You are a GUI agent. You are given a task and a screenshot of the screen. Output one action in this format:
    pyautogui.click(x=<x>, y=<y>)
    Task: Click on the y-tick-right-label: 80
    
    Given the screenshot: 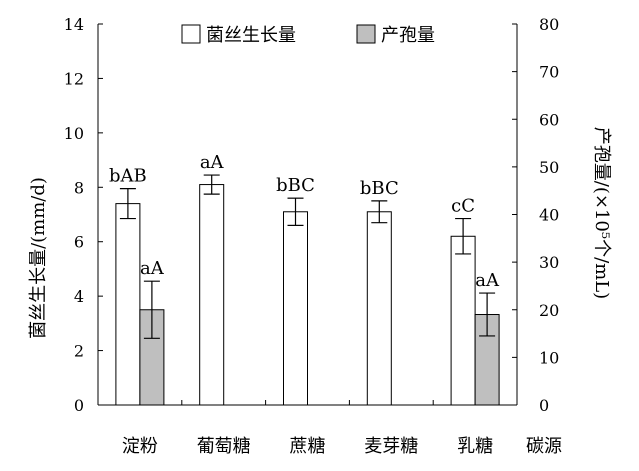 What is the action you would take?
    pyautogui.click(x=549, y=24)
    